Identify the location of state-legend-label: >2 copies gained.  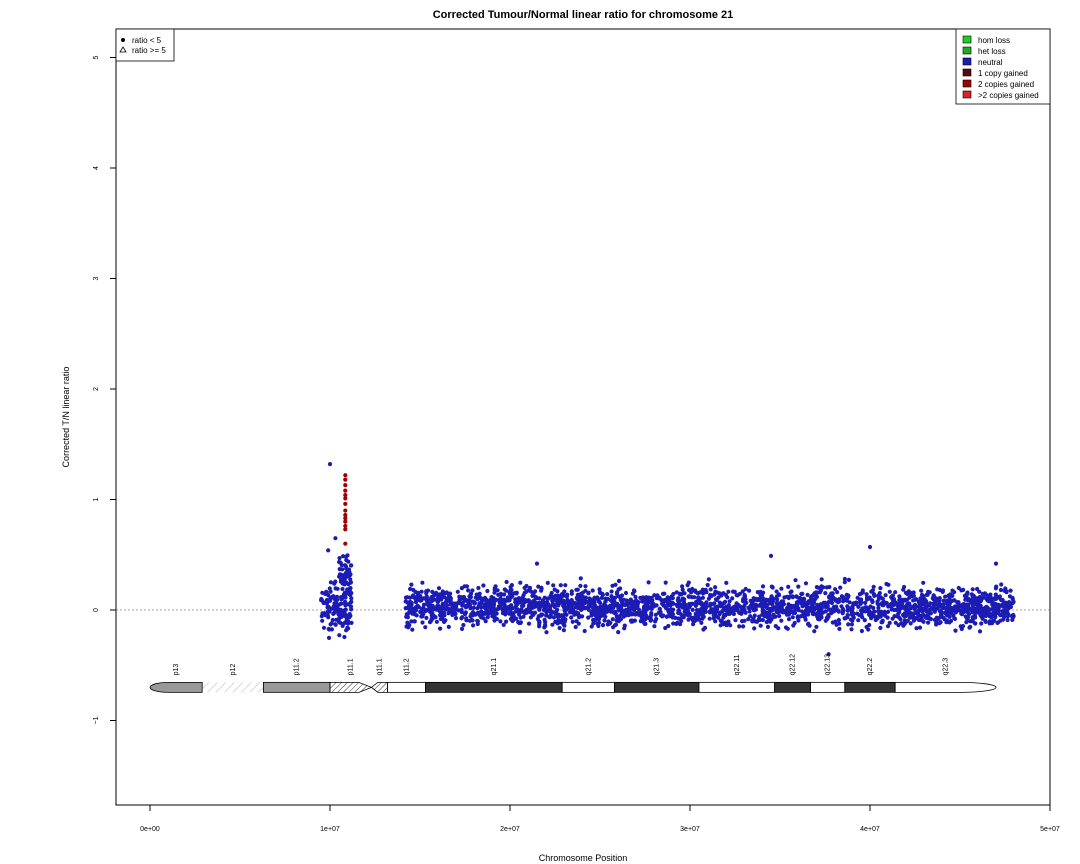
(1008, 95).